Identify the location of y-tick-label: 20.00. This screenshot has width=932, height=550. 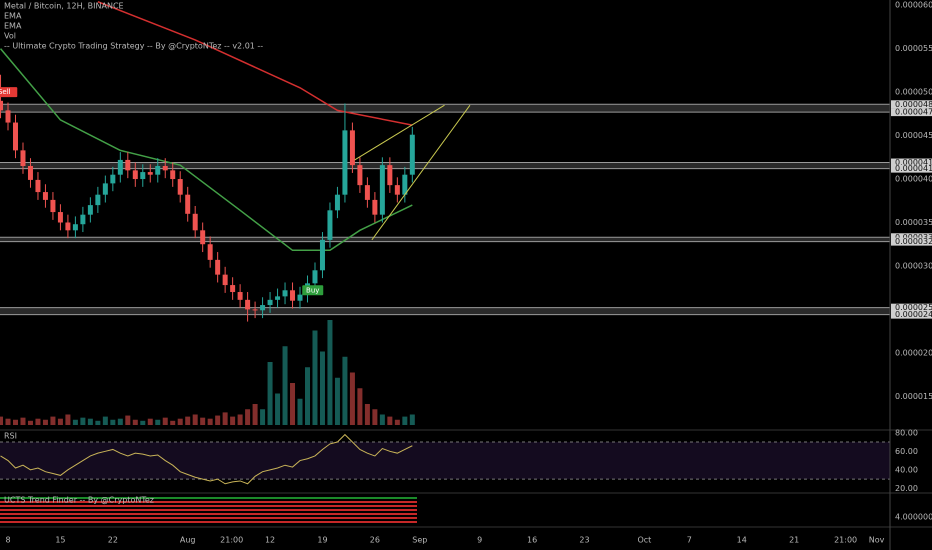
(906, 488).